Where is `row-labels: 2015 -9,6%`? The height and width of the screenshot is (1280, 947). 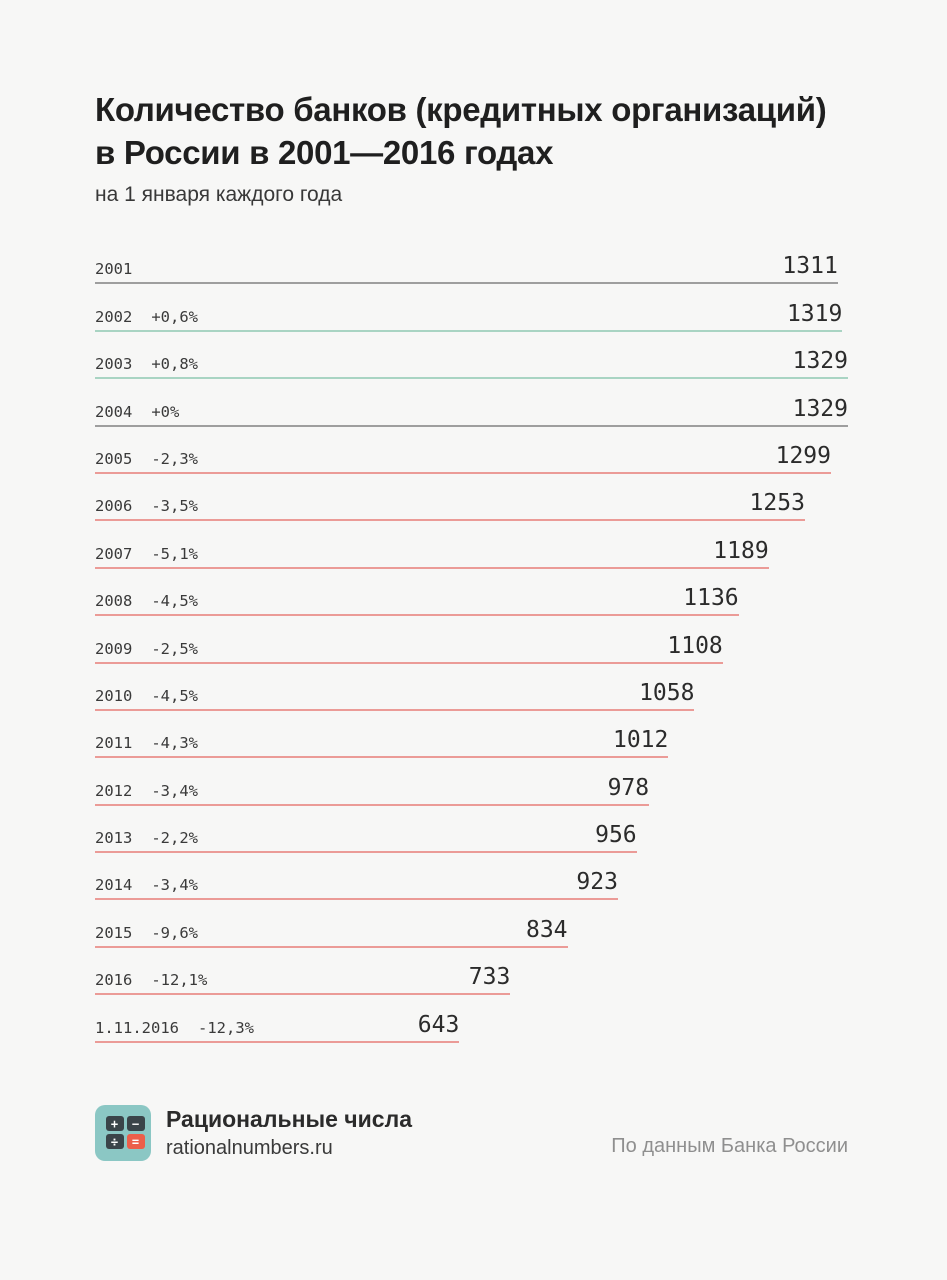
row-labels: 2015 -9,6% is located at coordinates (146, 933).